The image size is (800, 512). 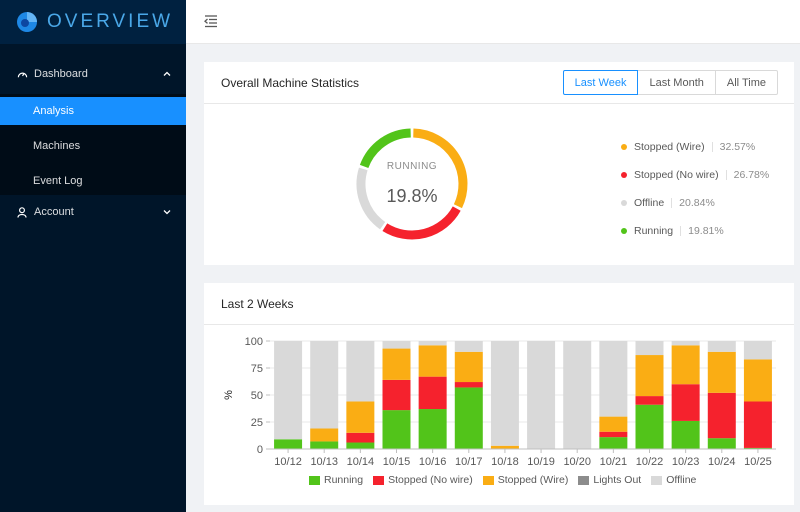 What do you see at coordinates (712, 147) in the screenshot?
I see `legend-divider` at bounding box center [712, 147].